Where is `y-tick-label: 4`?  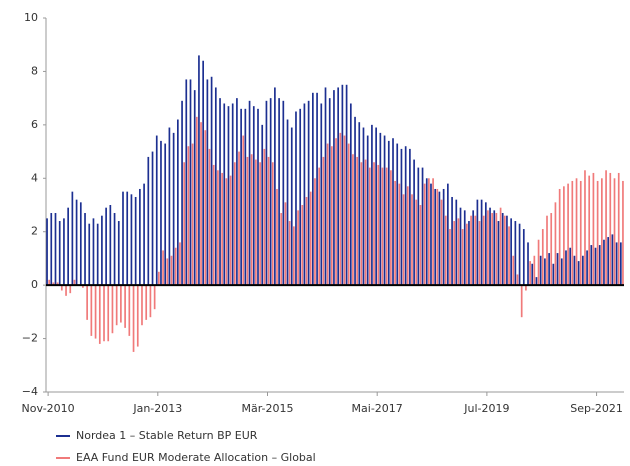
y-tick-label: 4 is located at coordinates (34, 177).